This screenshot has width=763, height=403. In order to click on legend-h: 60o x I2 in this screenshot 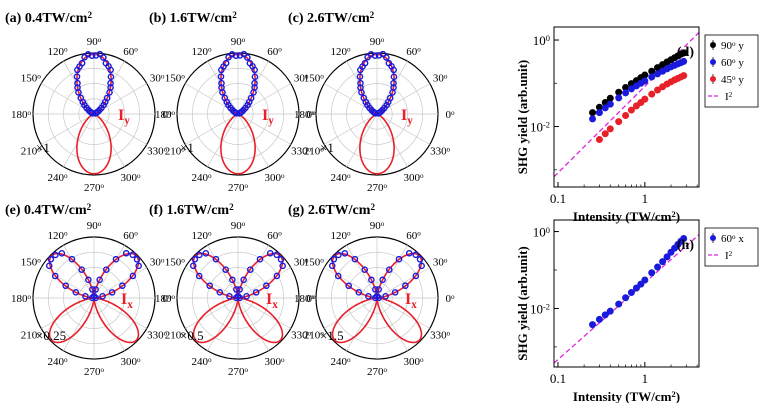, I will do `click(731, 247)`.